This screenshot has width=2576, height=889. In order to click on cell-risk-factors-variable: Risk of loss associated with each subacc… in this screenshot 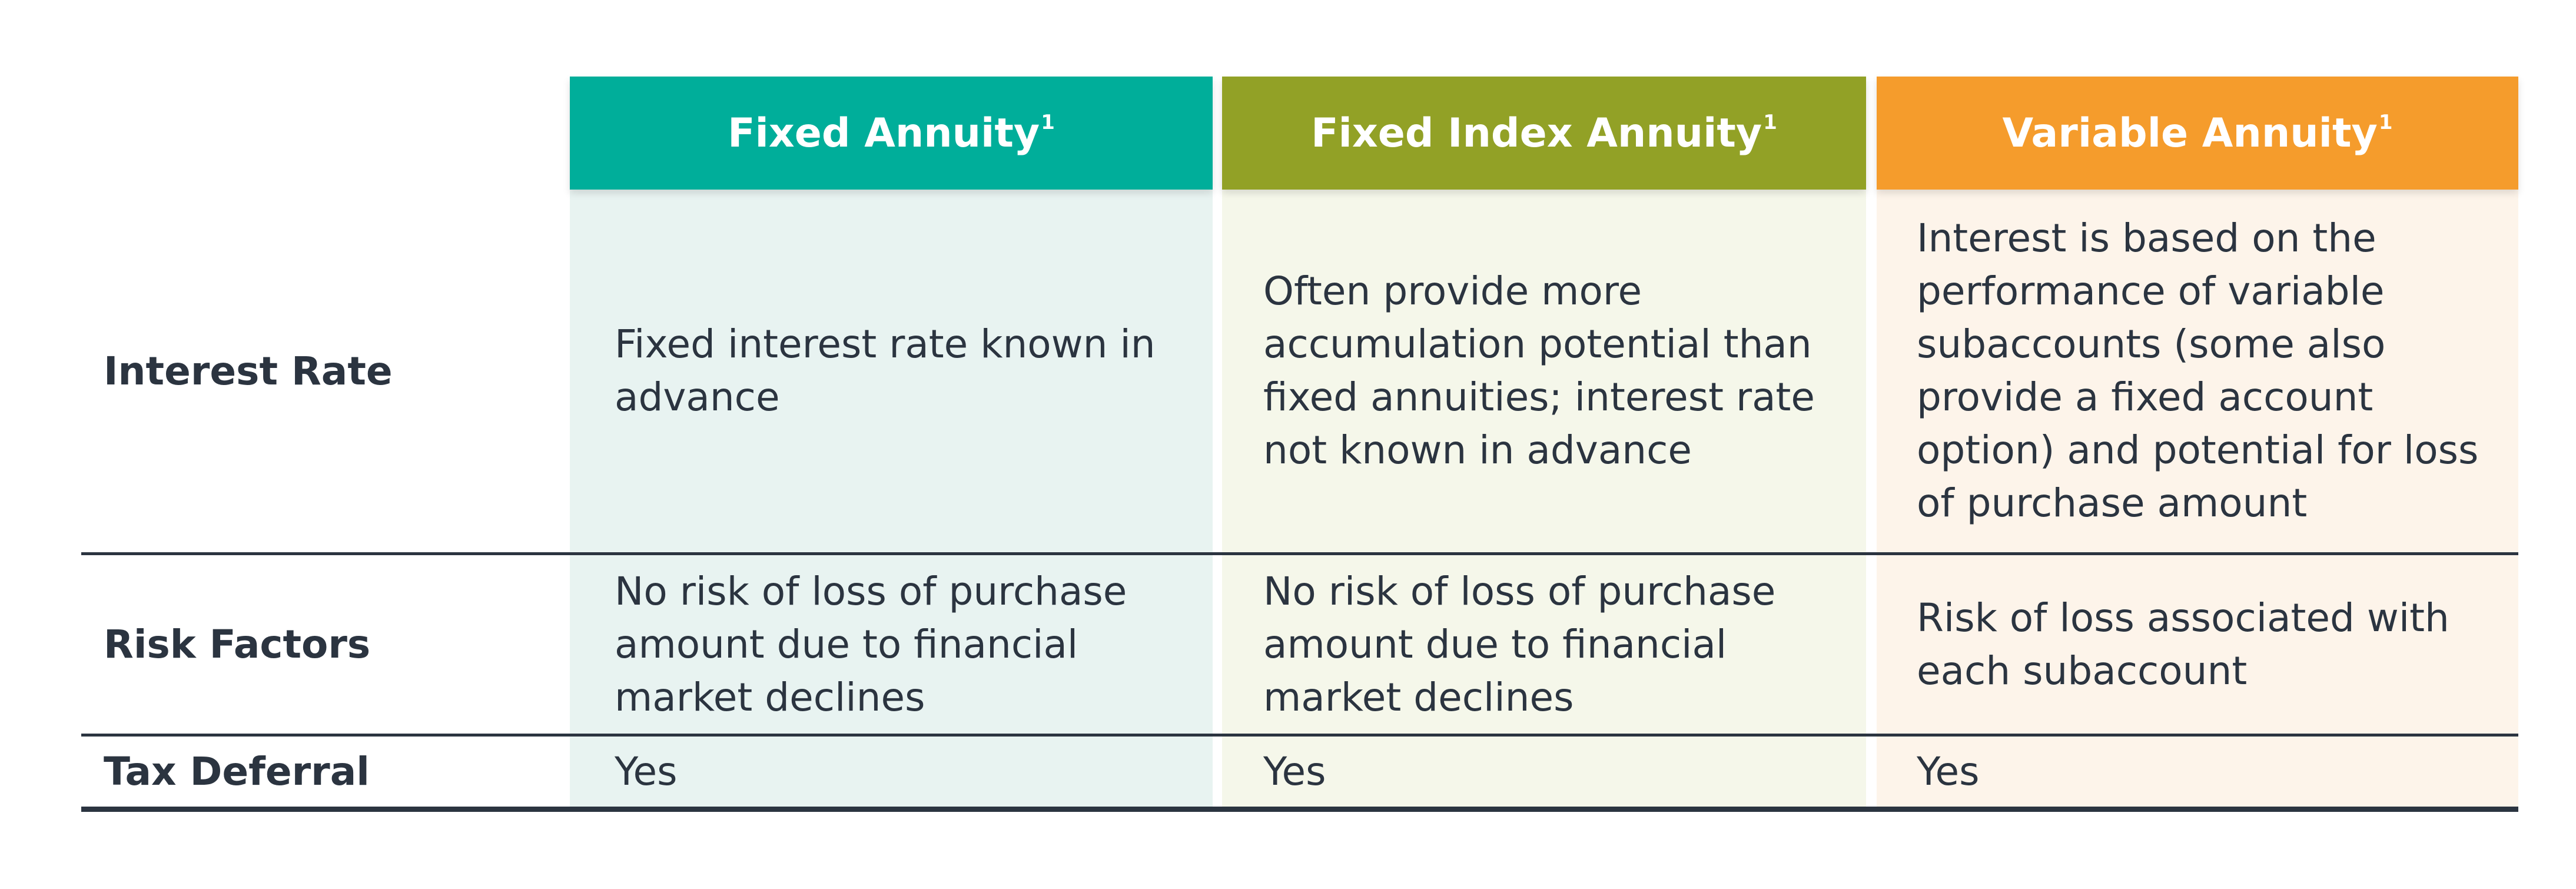, I will do `click(2214, 644)`.